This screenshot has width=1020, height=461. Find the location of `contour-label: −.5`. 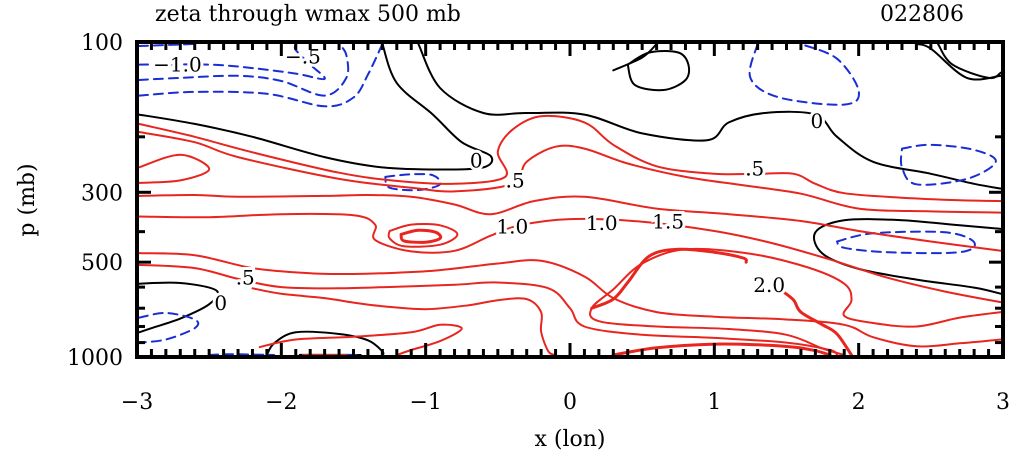

contour-label: −.5 is located at coordinates (303, 56).